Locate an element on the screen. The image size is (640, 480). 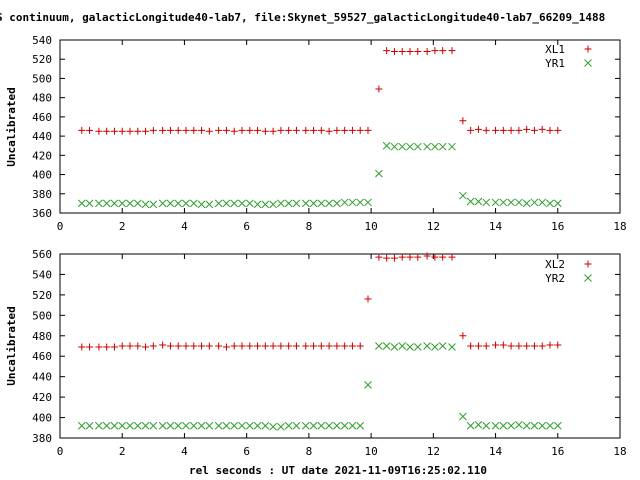
y-tick-label: 440 is located at coordinates (42, 136).